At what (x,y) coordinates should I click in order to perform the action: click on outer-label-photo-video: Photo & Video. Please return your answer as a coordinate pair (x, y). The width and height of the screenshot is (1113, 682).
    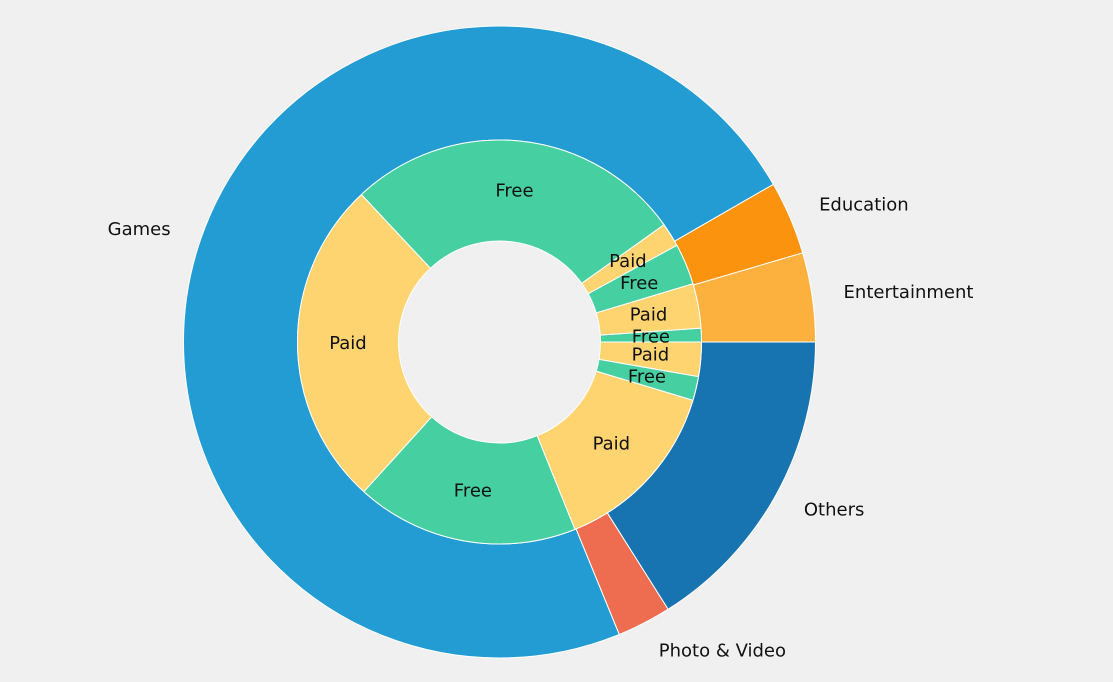
    Looking at the image, I should click on (722, 650).